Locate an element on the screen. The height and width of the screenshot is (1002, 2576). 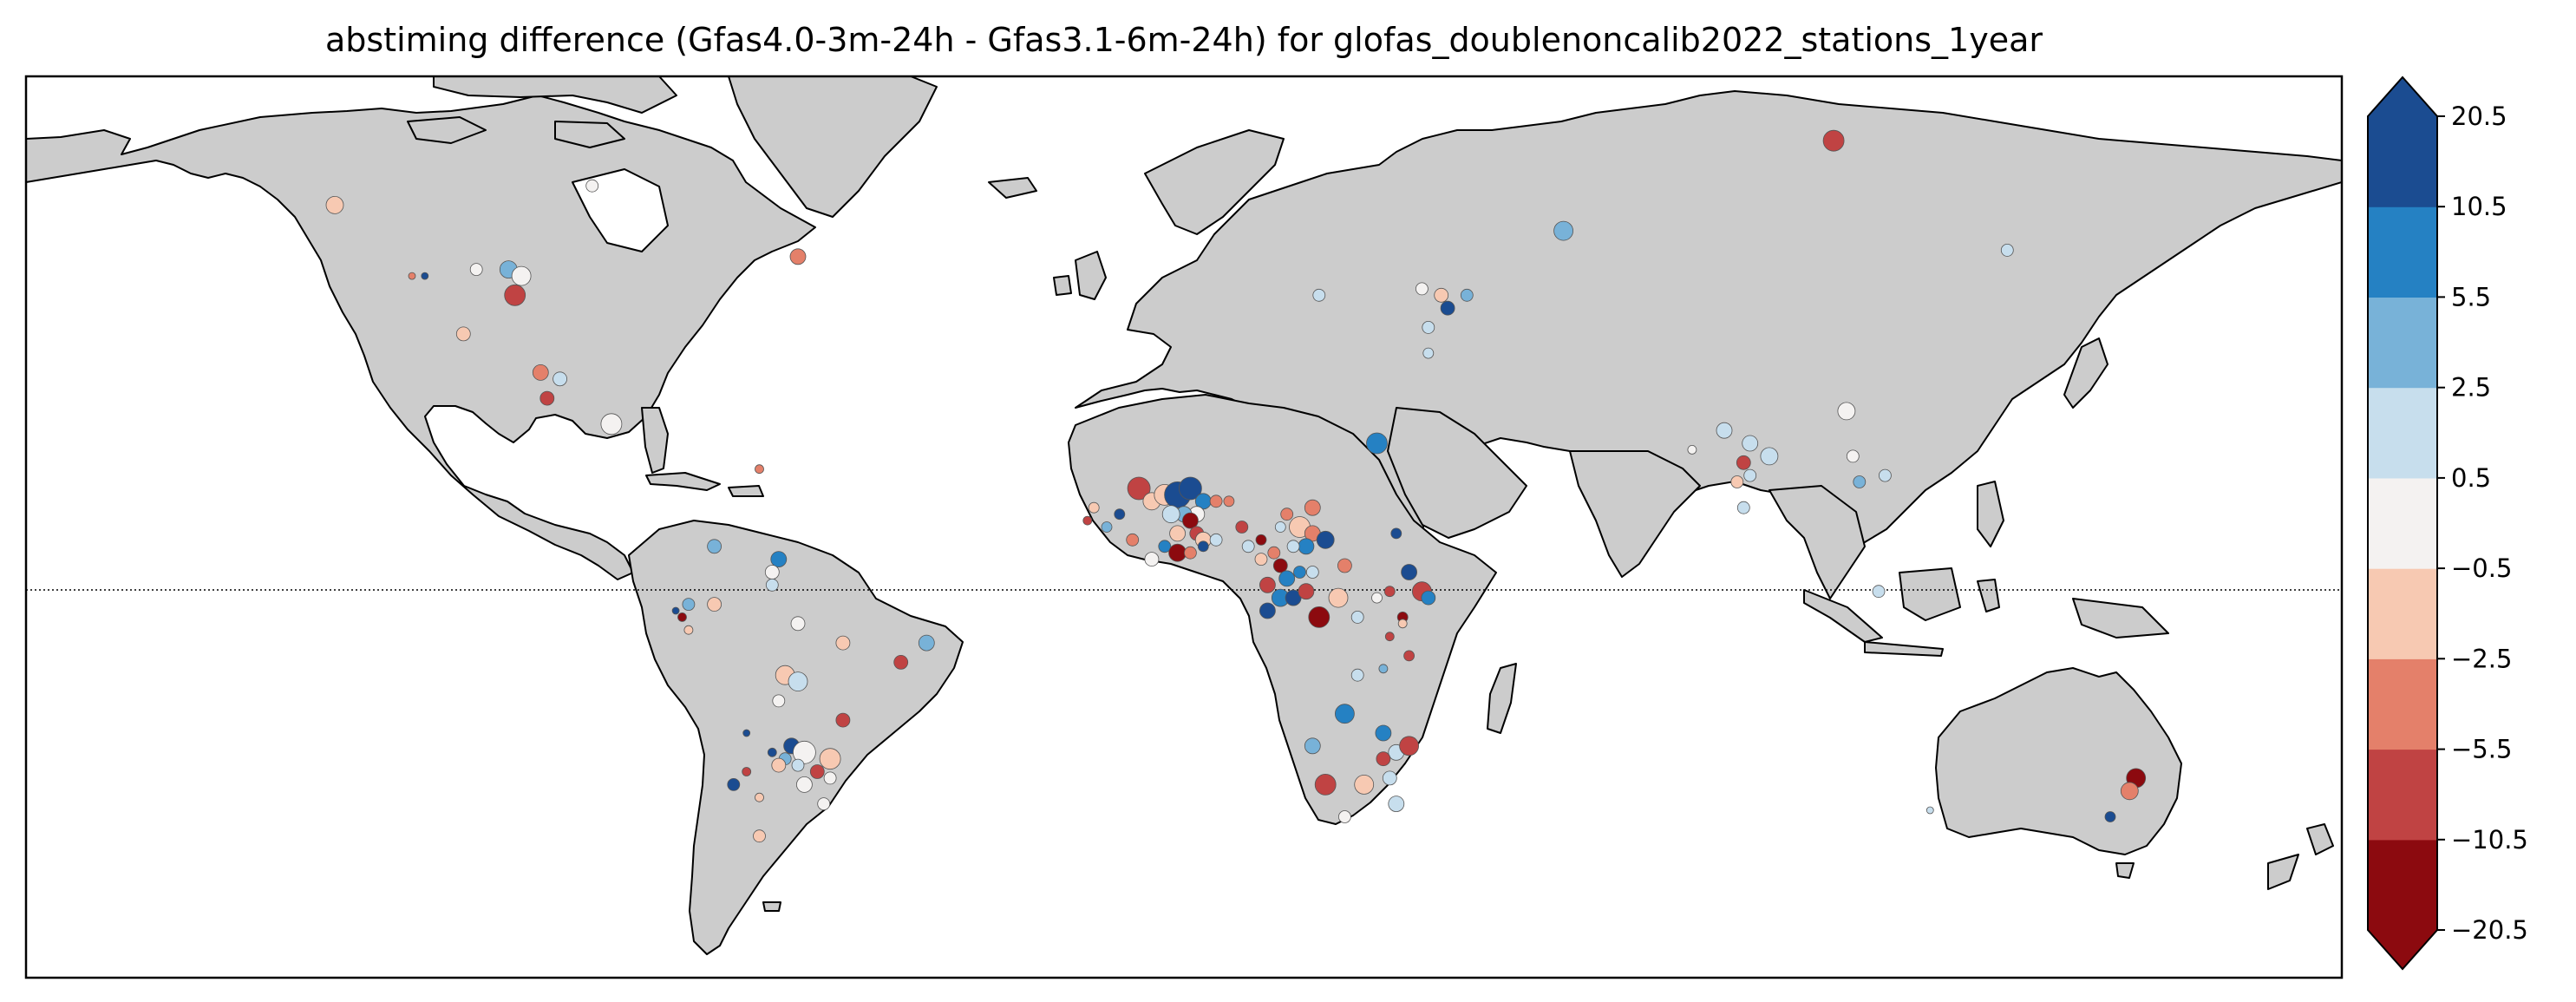
arabian-peninsula is located at coordinates (1457, 473).